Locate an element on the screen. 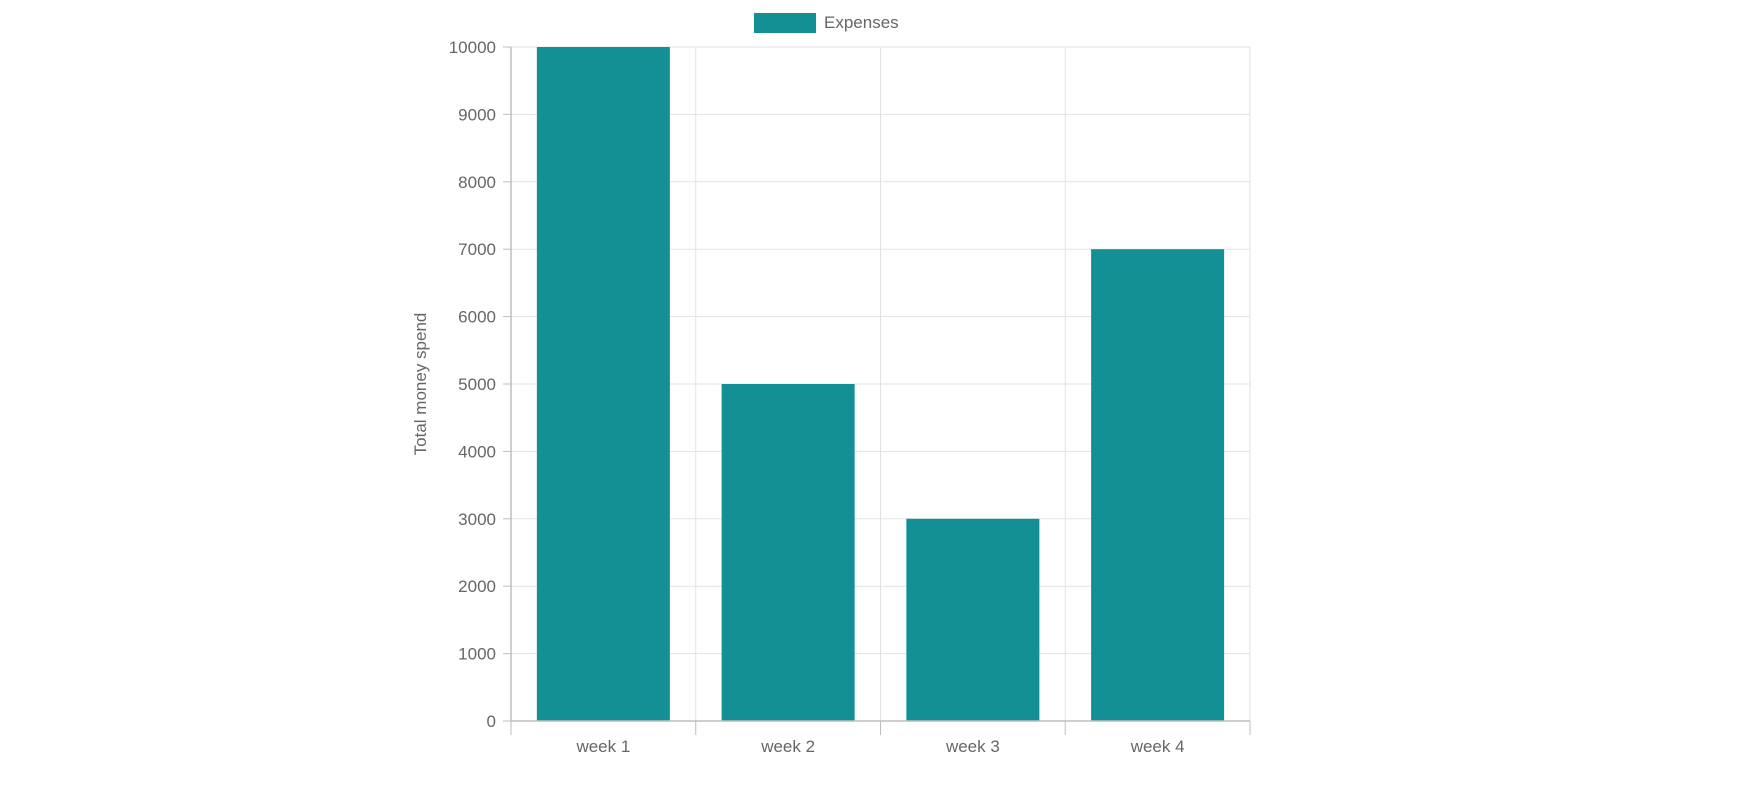  y-tick-label: 7000 is located at coordinates (477, 249).